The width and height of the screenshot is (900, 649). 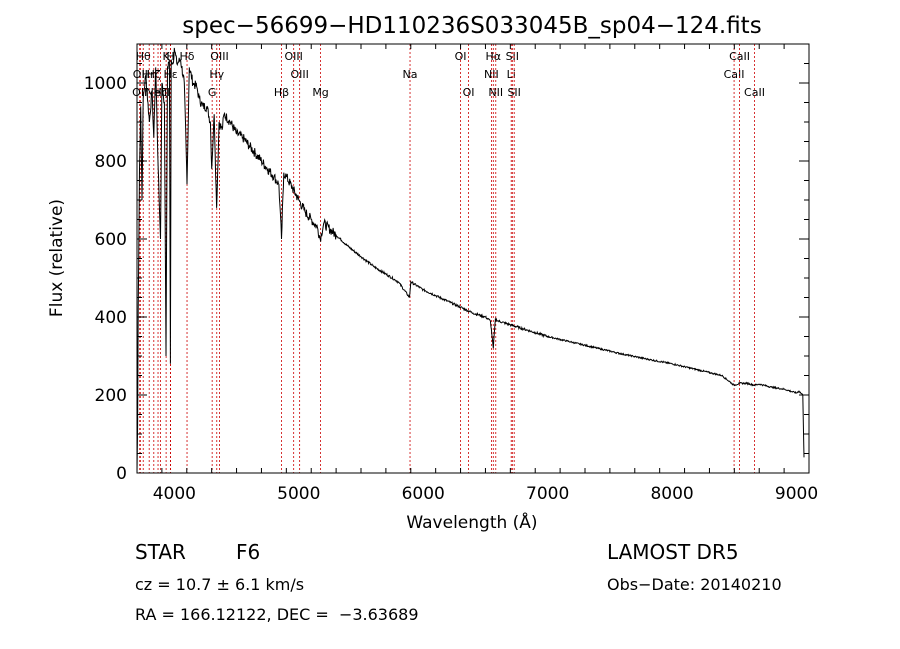 I want to click on y-tick-label: 800, so click(x=111, y=162).